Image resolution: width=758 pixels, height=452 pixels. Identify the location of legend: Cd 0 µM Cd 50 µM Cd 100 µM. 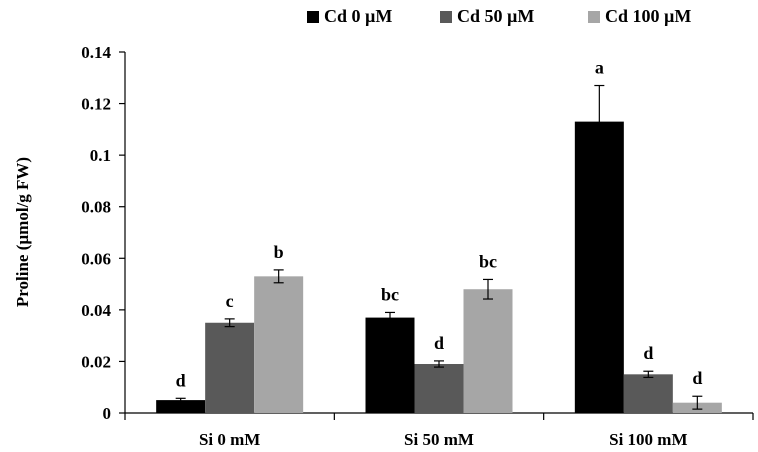
(499, 16).